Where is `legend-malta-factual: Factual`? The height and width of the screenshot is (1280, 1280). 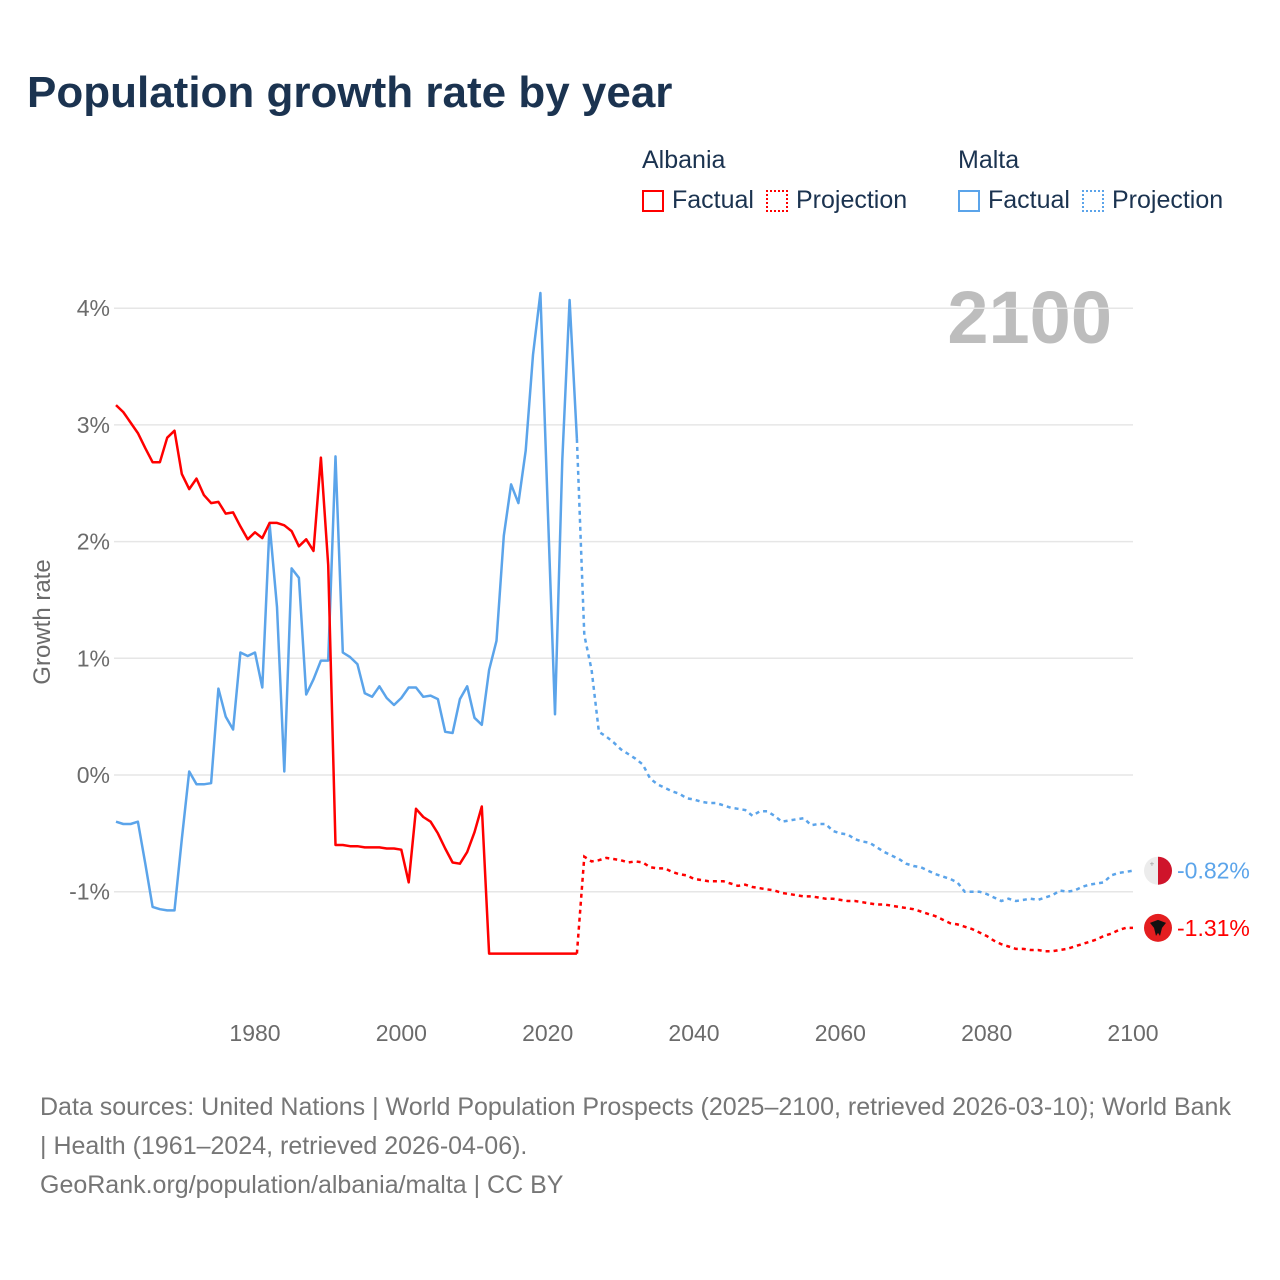 legend-malta-factual: Factual is located at coordinates (1014, 200).